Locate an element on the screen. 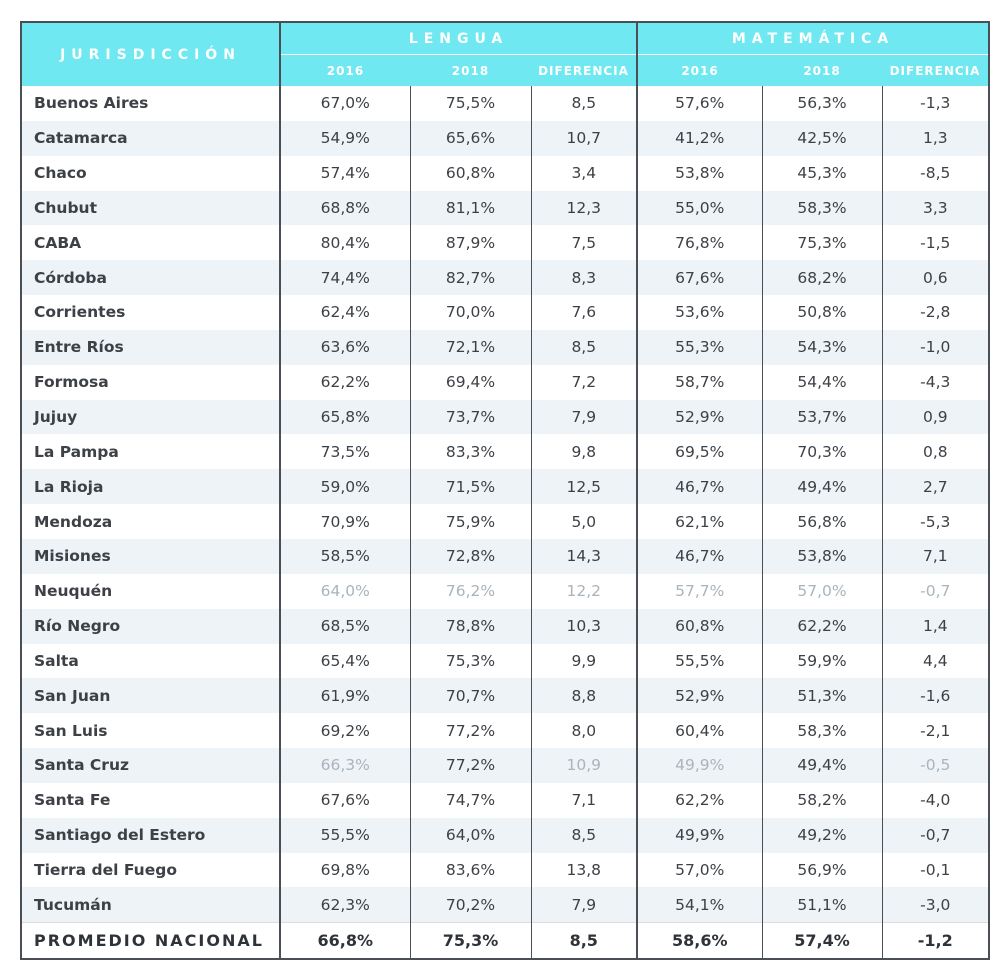 This screenshot has height=969, width=1000. table-row: Corrientes 62,4% 70,0% 7,6 53,6% 50,8% -2,8 is located at coordinates (505, 312).